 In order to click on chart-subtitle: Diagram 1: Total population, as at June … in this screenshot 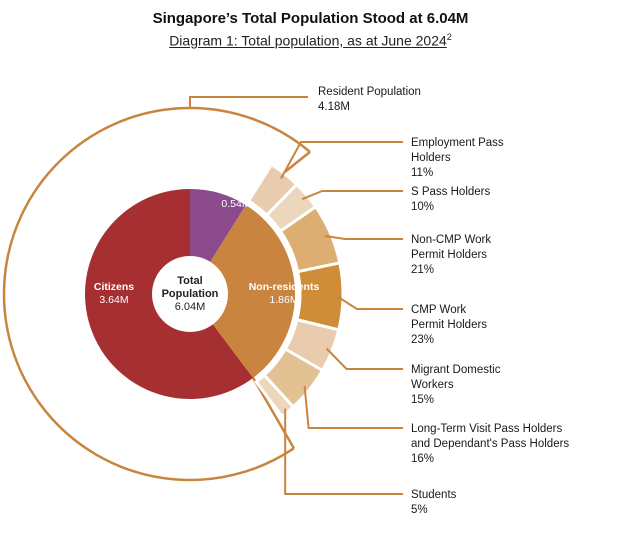, I will do `click(310, 40)`.